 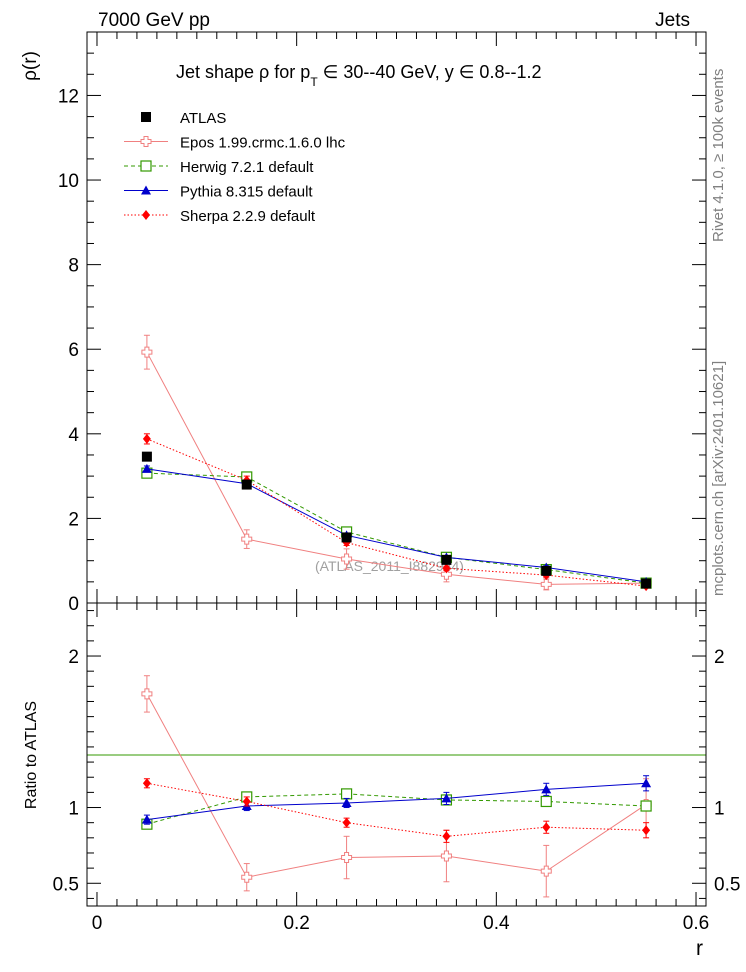 I want to click on epos-ratio-line, so click(x=396, y=785).